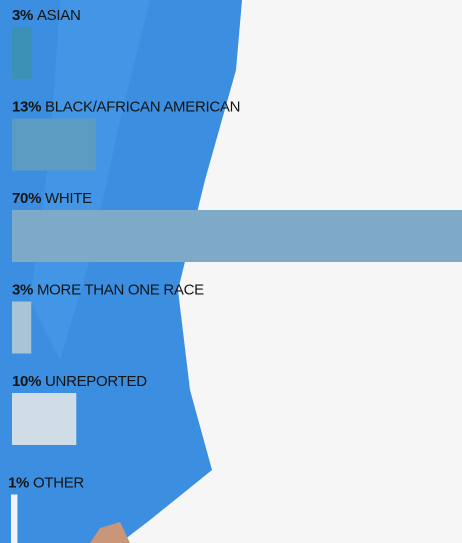  What do you see at coordinates (26, 106) in the screenshot?
I see `percent-label: 13%` at bounding box center [26, 106].